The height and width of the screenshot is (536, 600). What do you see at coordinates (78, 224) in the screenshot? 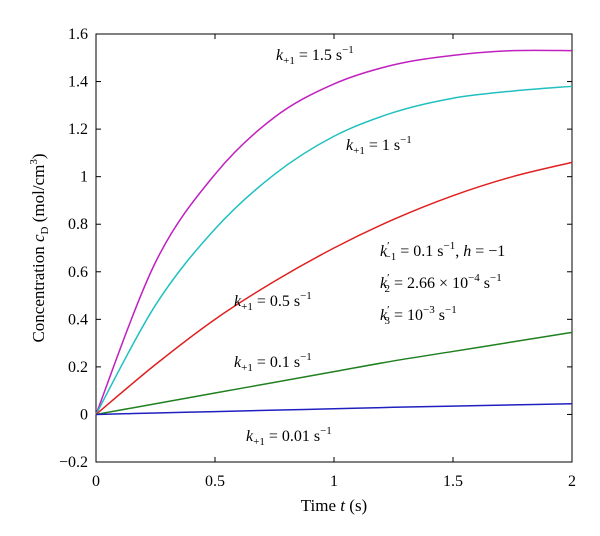
I see `y-tick-label: 0.8` at bounding box center [78, 224].